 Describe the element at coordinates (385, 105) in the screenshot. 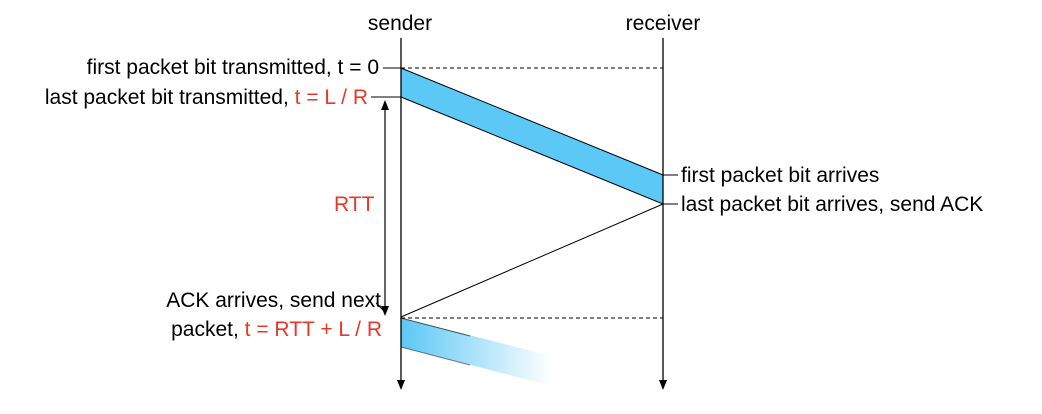

I see `rtt-arrowhead-up` at that location.